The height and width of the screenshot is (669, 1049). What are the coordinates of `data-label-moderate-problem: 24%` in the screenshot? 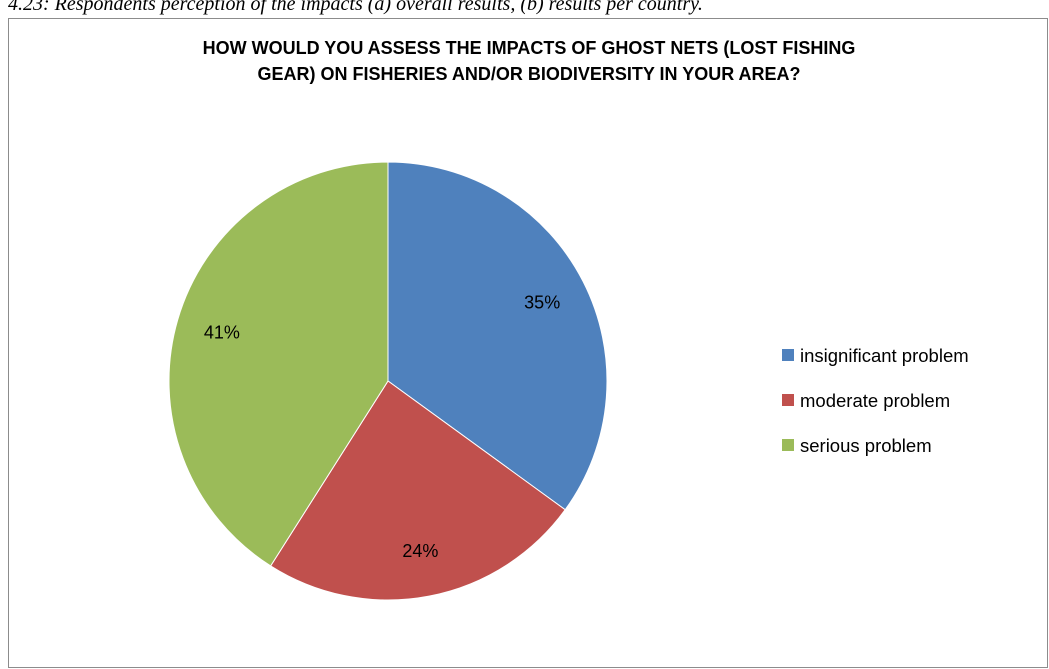 It's located at (420, 551).